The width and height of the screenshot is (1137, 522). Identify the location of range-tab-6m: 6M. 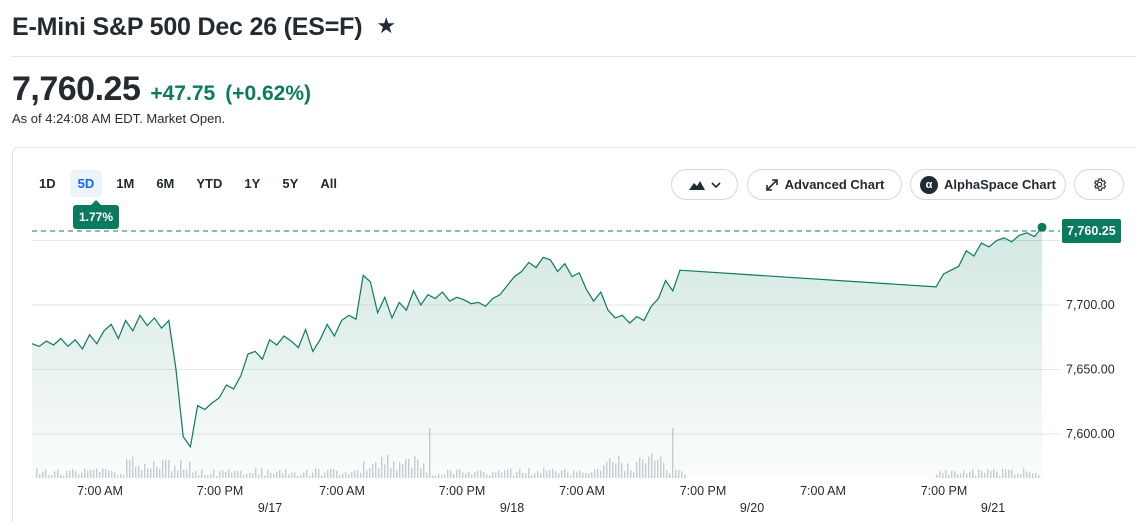
(165, 183).